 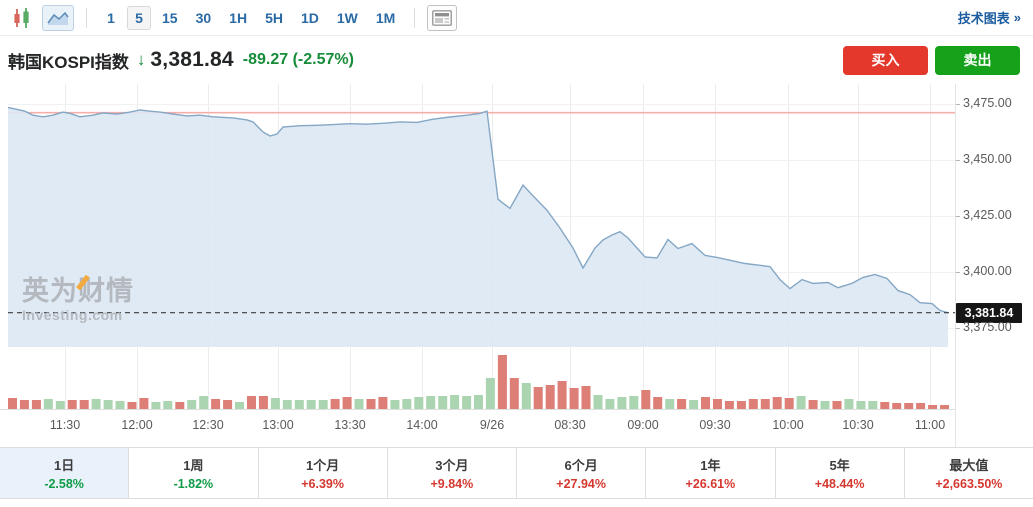 I want to click on x-axis-label: 12:30, so click(x=208, y=425).